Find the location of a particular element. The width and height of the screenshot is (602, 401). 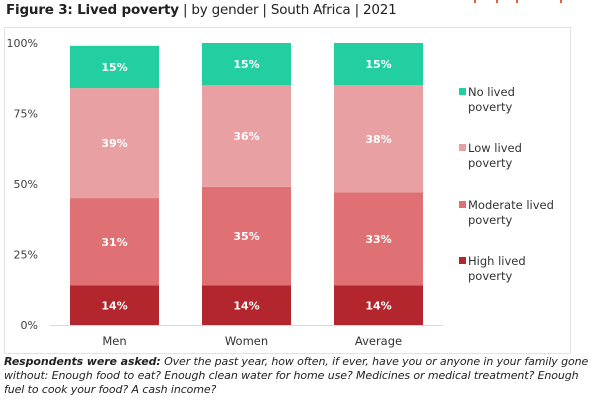

x-tick-label: Men is located at coordinates (114, 341).